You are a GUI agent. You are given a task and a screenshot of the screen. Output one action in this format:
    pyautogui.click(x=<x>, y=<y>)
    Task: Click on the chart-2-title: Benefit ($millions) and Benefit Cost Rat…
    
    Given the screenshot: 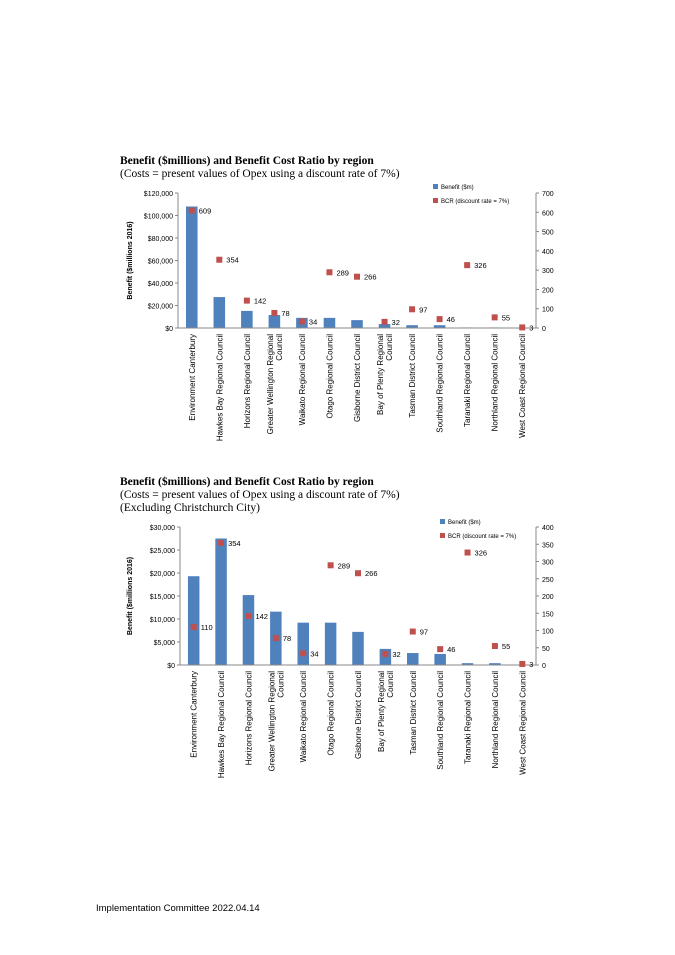 What is the action you would take?
    pyautogui.click(x=247, y=482)
    